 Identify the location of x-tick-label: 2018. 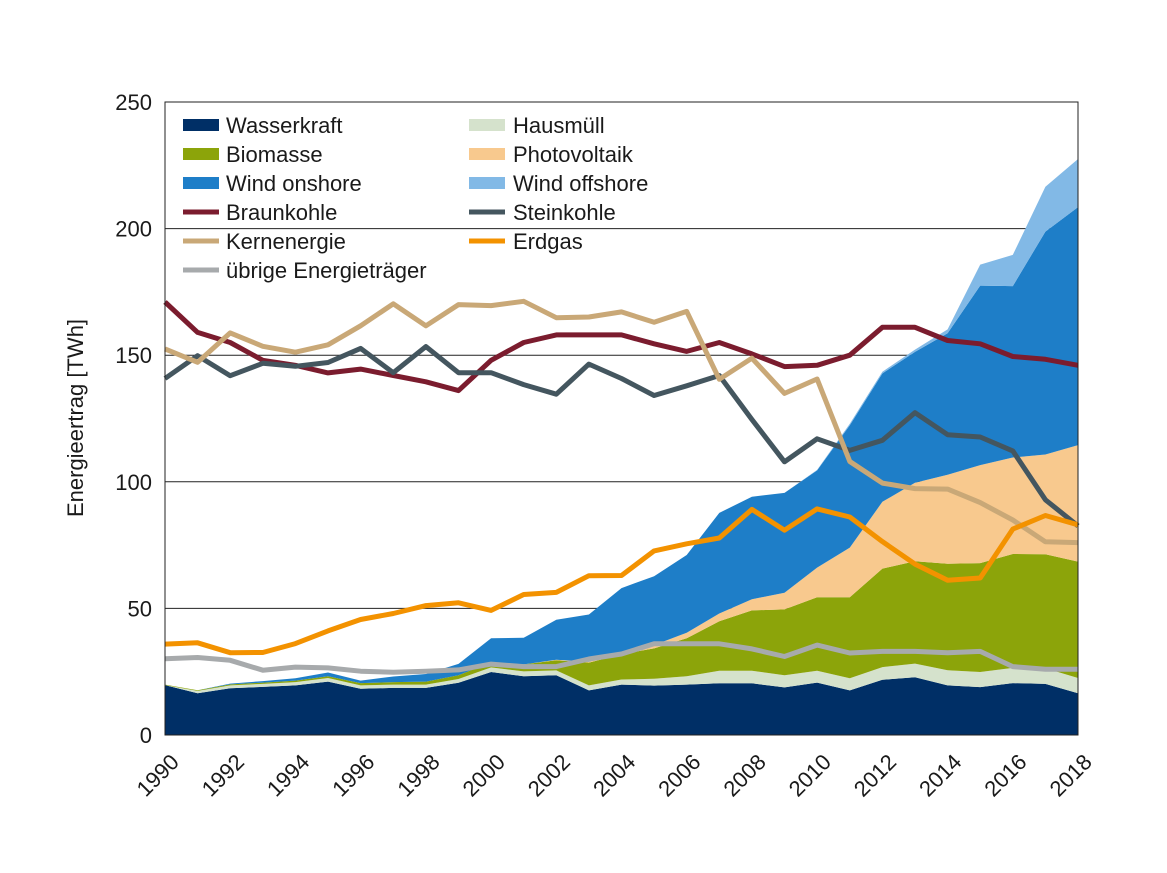
(1071, 775).